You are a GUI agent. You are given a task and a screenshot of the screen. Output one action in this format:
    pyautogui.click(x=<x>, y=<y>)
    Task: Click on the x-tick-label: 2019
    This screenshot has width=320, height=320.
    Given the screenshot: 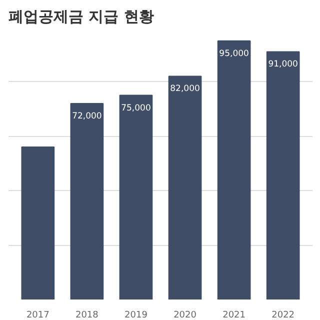 What is the action you would take?
    pyautogui.click(x=136, y=315)
    